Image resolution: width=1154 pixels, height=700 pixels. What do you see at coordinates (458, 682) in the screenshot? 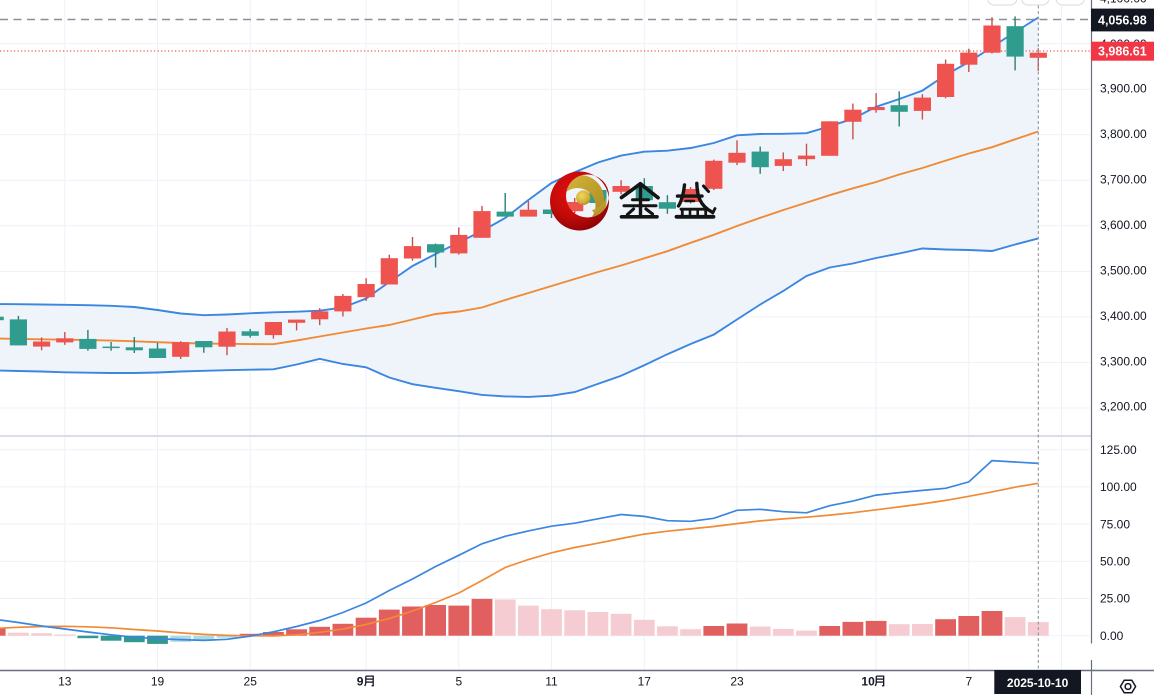
I see `svg-text: 5` at bounding box center [458, 682].